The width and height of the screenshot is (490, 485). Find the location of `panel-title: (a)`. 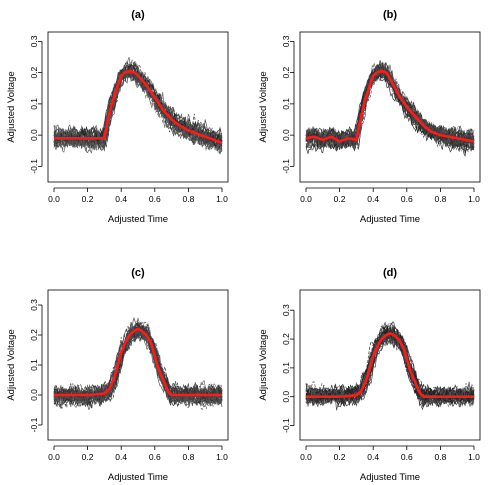

panel-title: (a) is located at coordinates (138, 15).